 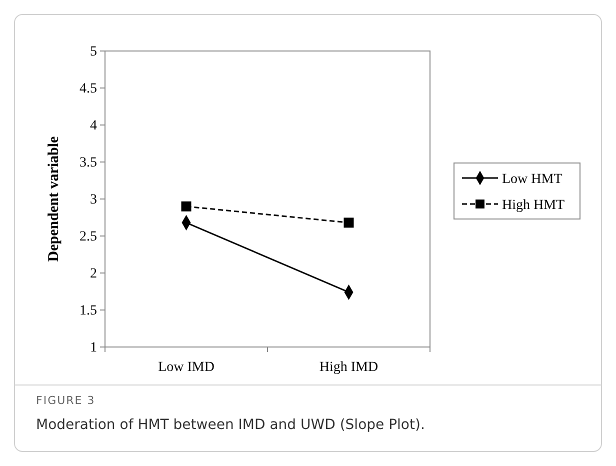 What do you see at coordinates (54, 199) in the screenshot?
I see `y-axis-title: Dependent variable` at bounding box center [54, 199].